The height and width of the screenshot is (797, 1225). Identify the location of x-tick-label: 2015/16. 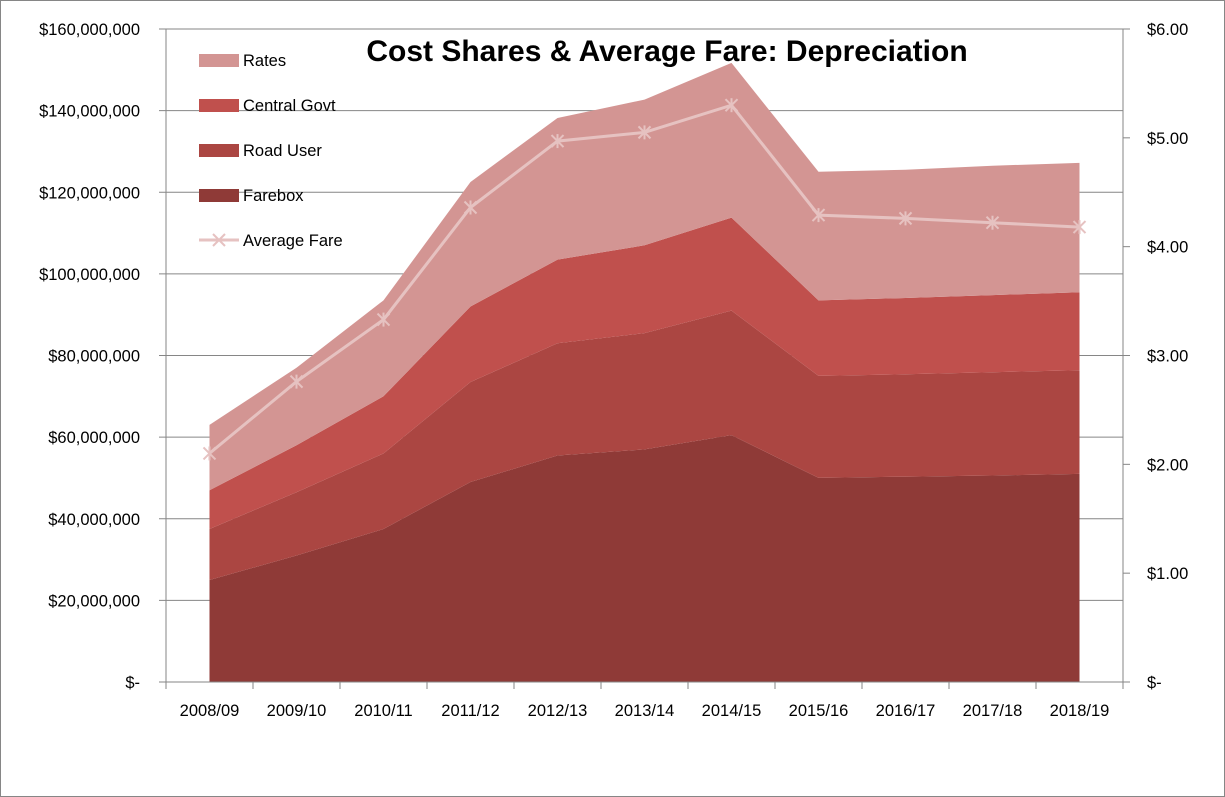
(819, 711).